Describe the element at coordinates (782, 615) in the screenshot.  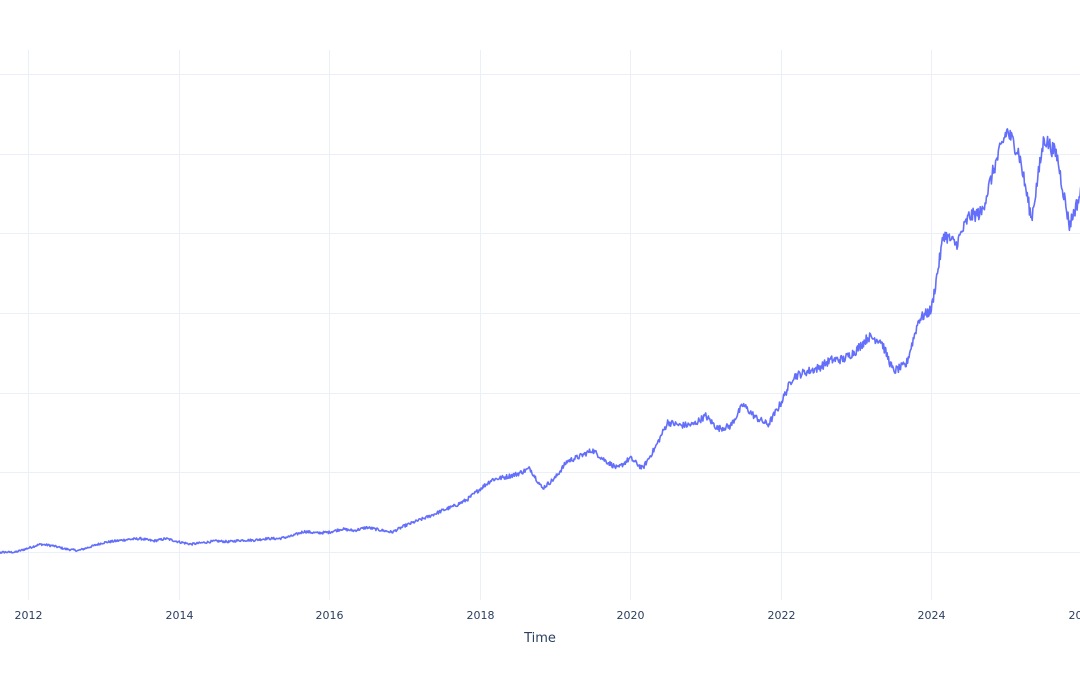
I see `x-tick-label: 2022` at that location.